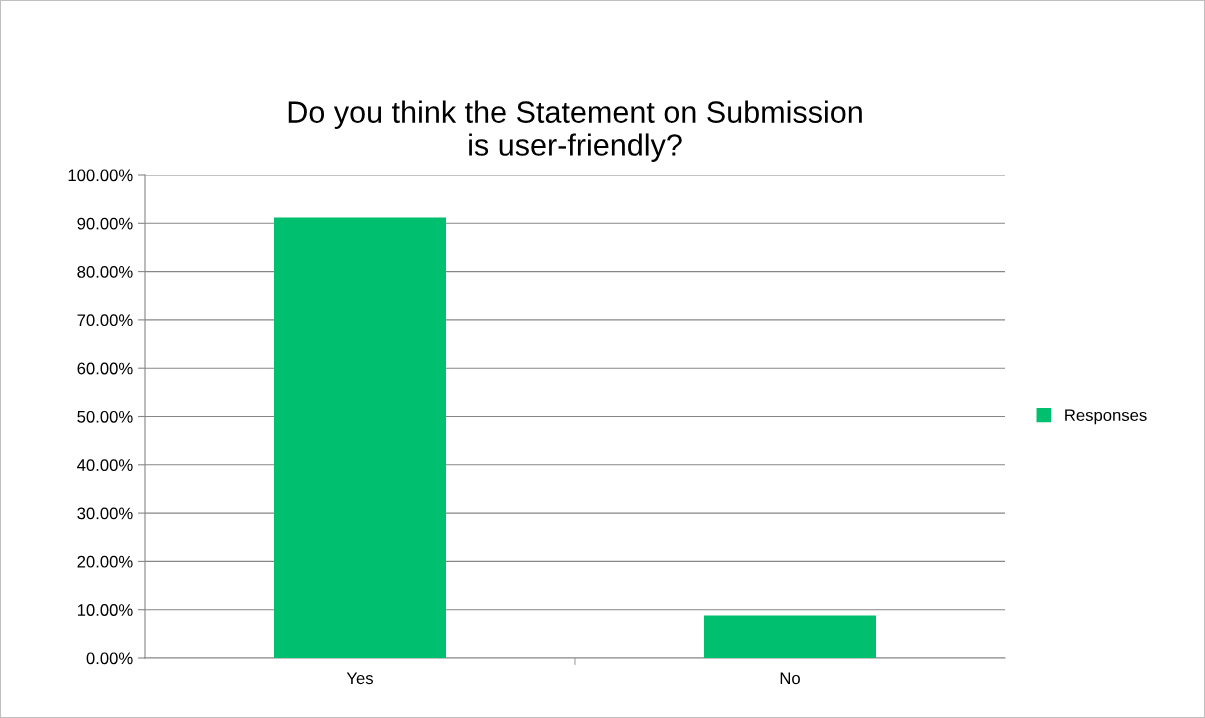  I want to click on legend-label: Responses, so click(1106, 417).